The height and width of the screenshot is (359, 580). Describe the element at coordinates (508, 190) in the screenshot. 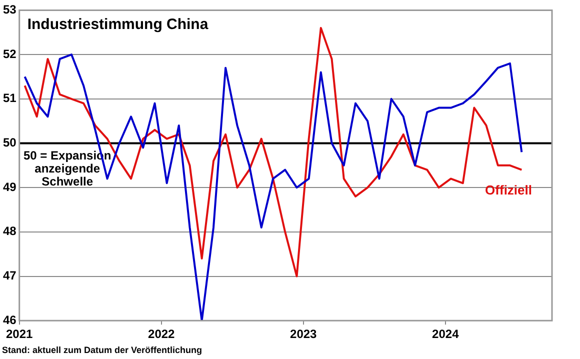

I see `series-label: Offiziell` at that location.